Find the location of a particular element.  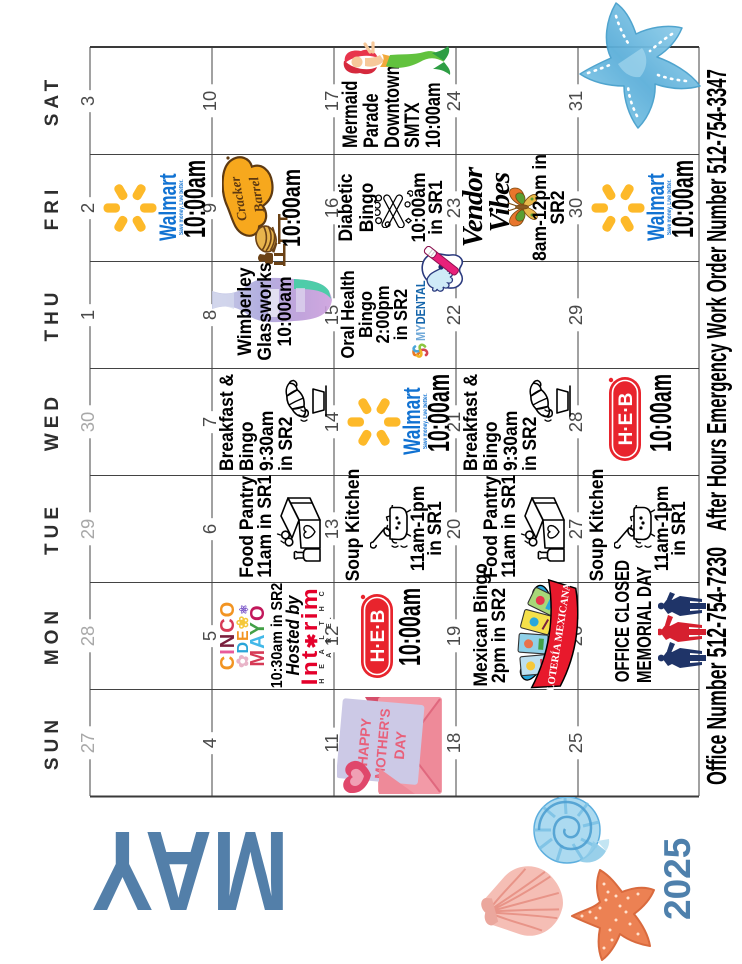

svg-text: DAY is located at coordinates (400, 745).